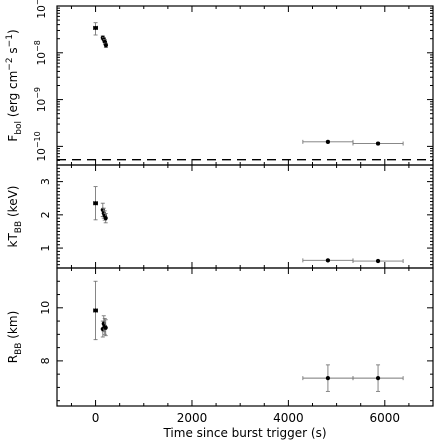 This screenshot has height=442, width=436. What do you see at coordinates (45, 181) in the screenshot?
I see `y-tick-label: 3` at bounding box center [45, 181].